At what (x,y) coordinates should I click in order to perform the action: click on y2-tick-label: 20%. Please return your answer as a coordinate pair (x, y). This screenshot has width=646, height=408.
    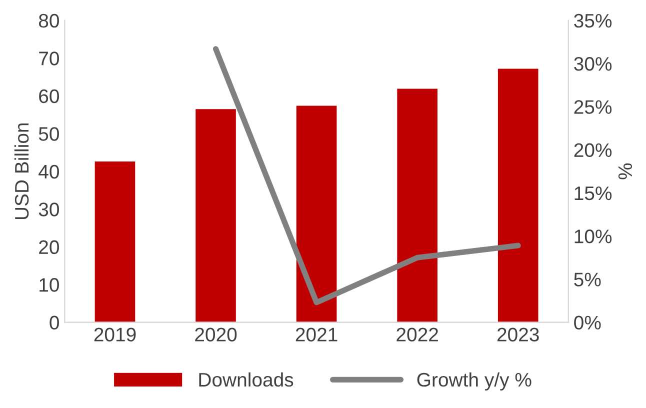
    Looking at the image, I should click on (593, 150).